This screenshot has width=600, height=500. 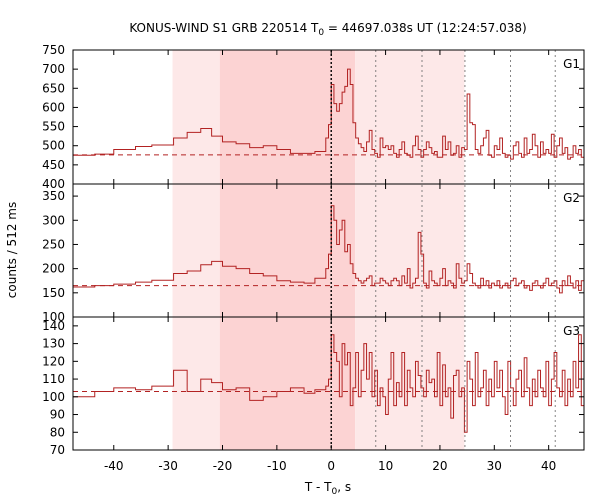 What do you see at coordinates (53, 244) in the screenshot?
I see `y-tick-label: 250` at bounding box center [53, 244].